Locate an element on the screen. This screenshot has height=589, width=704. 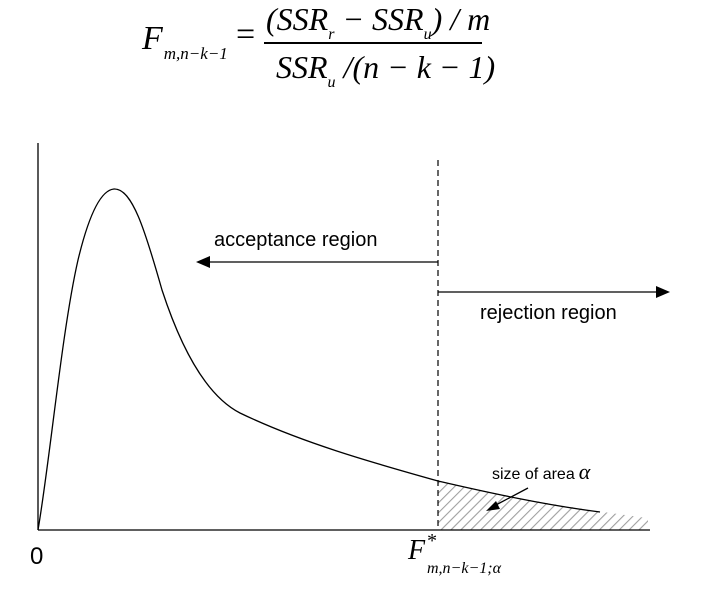
alpha-symbol: α is located at coordinates (584, 471).